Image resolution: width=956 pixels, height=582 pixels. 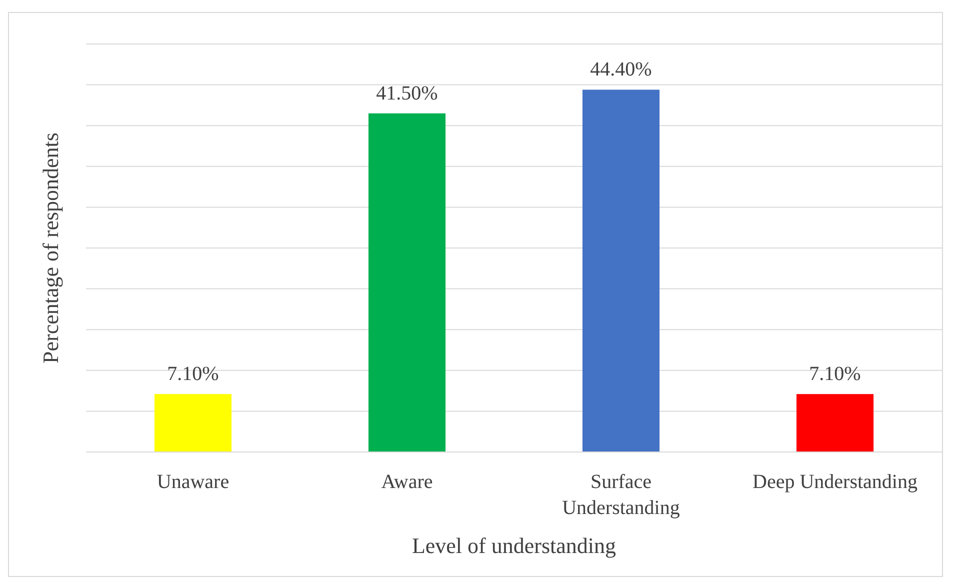 What do you see at coordinates (407, 93) in the screenshot?
I see `data-label: 41.50%` at bounding box center [407, 93].